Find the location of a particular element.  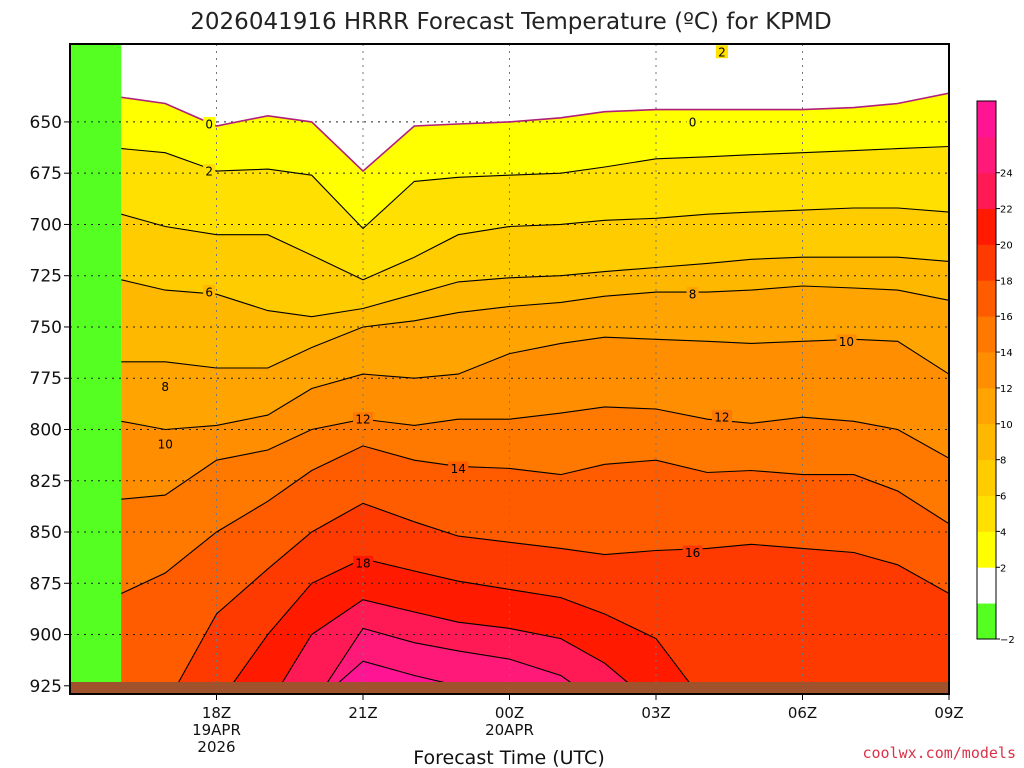

colorbar-frame is located at coordinates (986, 370).